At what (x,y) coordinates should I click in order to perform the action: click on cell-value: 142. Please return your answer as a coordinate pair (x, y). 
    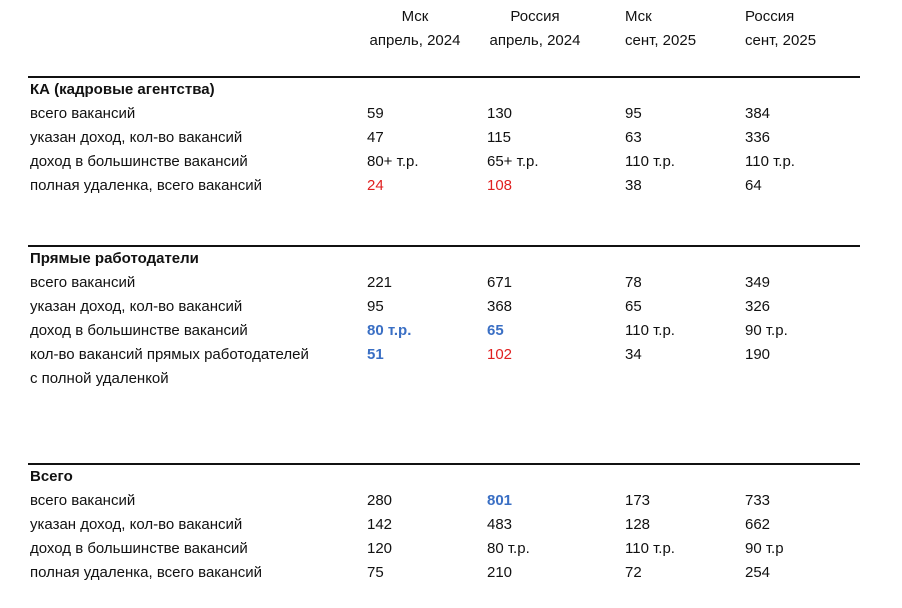
    Looking at the image, I should click on (380, 524).